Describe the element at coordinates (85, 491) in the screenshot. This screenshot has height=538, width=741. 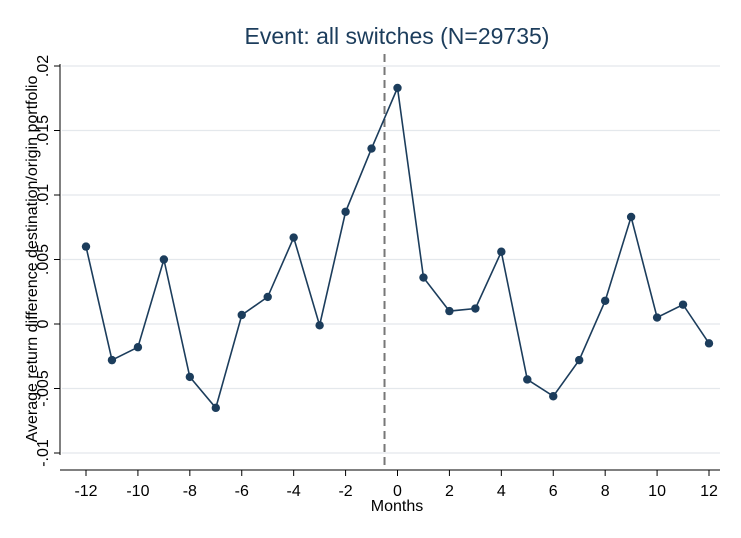
I see `x-tick-label: -12` at that location.